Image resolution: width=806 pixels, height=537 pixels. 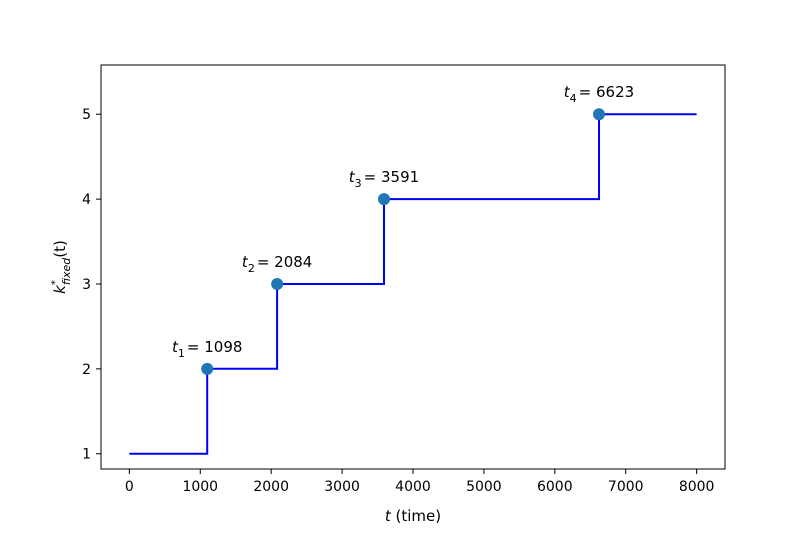 I want to click on change-point-label-sub: 4, so click(x=573, y=98).